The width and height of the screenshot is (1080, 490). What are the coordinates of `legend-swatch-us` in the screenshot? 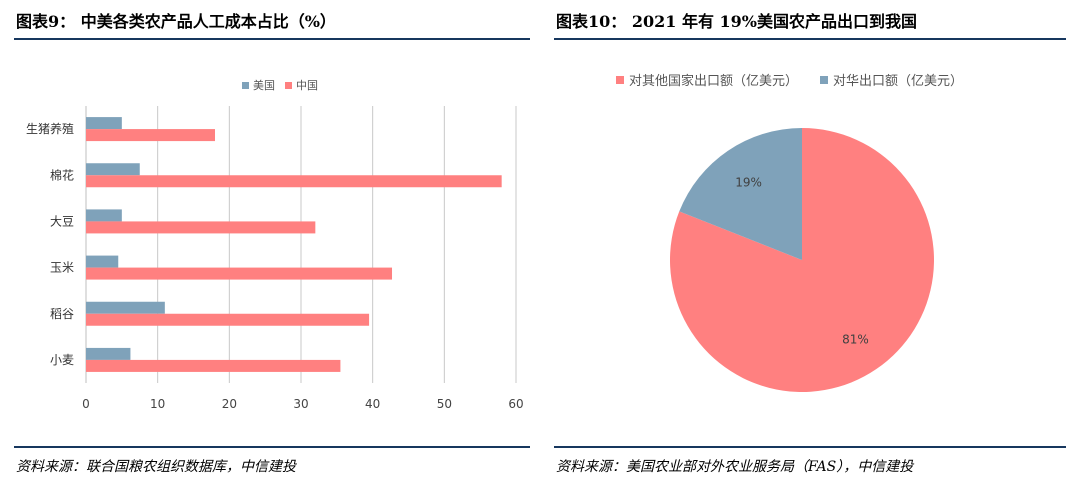 It's located at (245, 85).